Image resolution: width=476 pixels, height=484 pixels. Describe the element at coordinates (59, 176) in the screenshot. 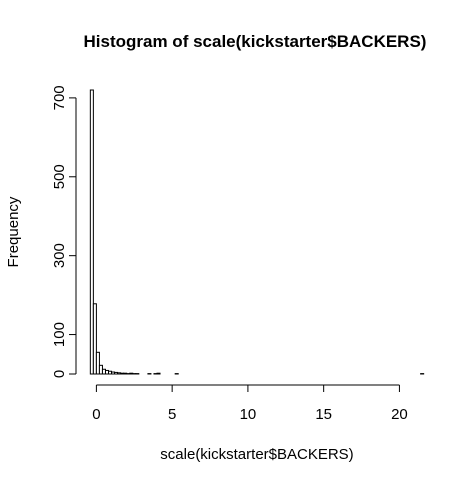

I see `y-tick-label: 500` at that location.